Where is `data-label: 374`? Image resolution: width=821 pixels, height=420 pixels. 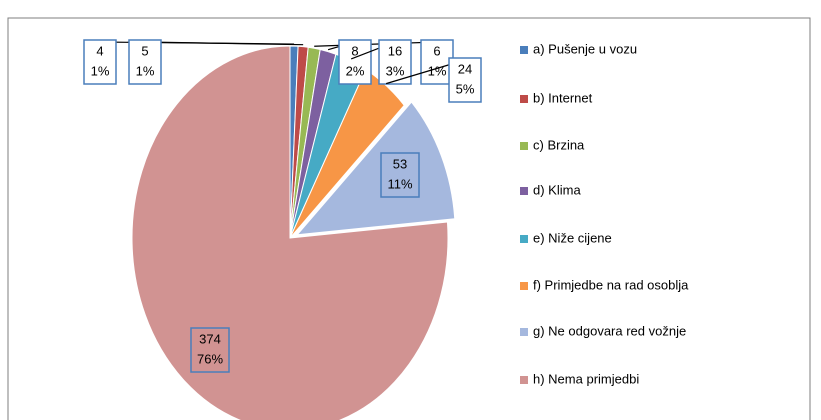
data-label: 374 is located at coordinates (210, 338).